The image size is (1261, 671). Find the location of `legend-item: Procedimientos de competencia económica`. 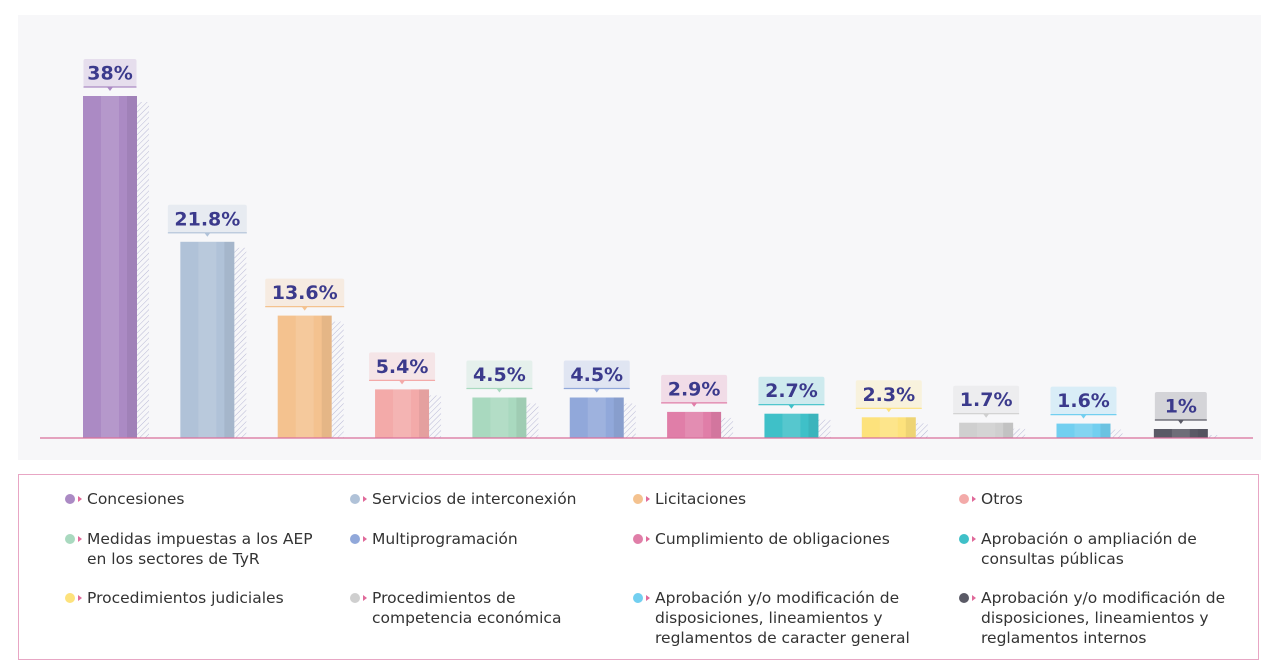

legend-item: Procedimientos de competencia económica is located at coordinates (473, 608).